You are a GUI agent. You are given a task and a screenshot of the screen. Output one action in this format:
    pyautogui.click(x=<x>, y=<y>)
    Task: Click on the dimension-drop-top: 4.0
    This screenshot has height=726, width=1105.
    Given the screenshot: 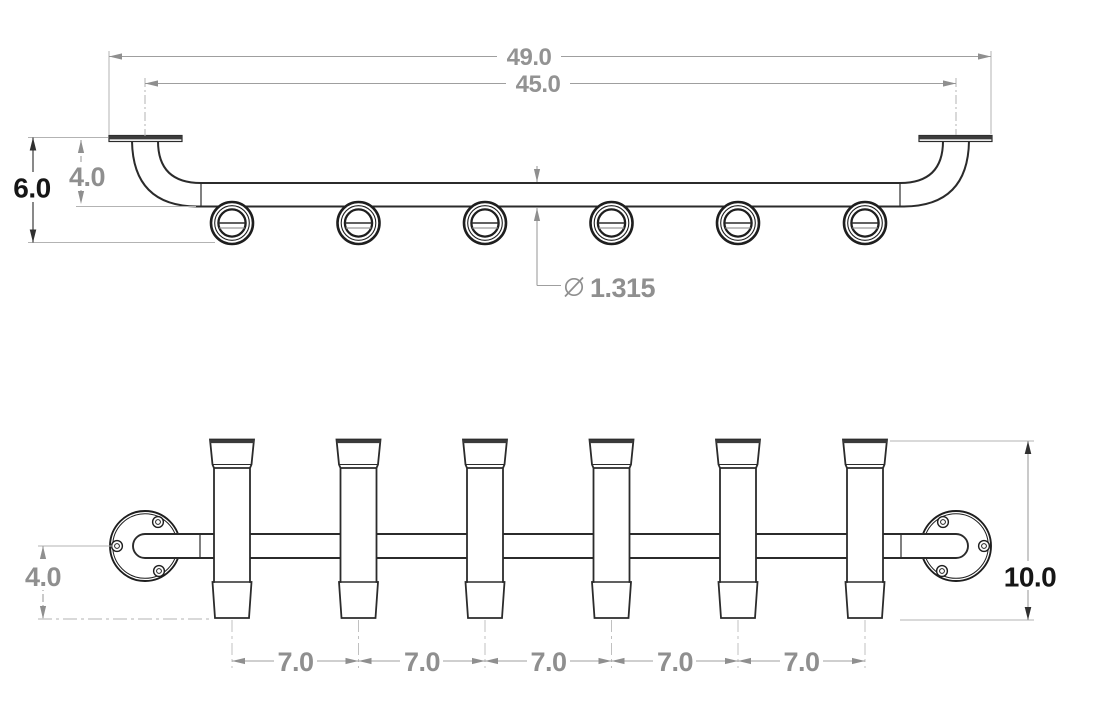 What is the action you would take?
    pyautogui.click(x=131, y=173)
    